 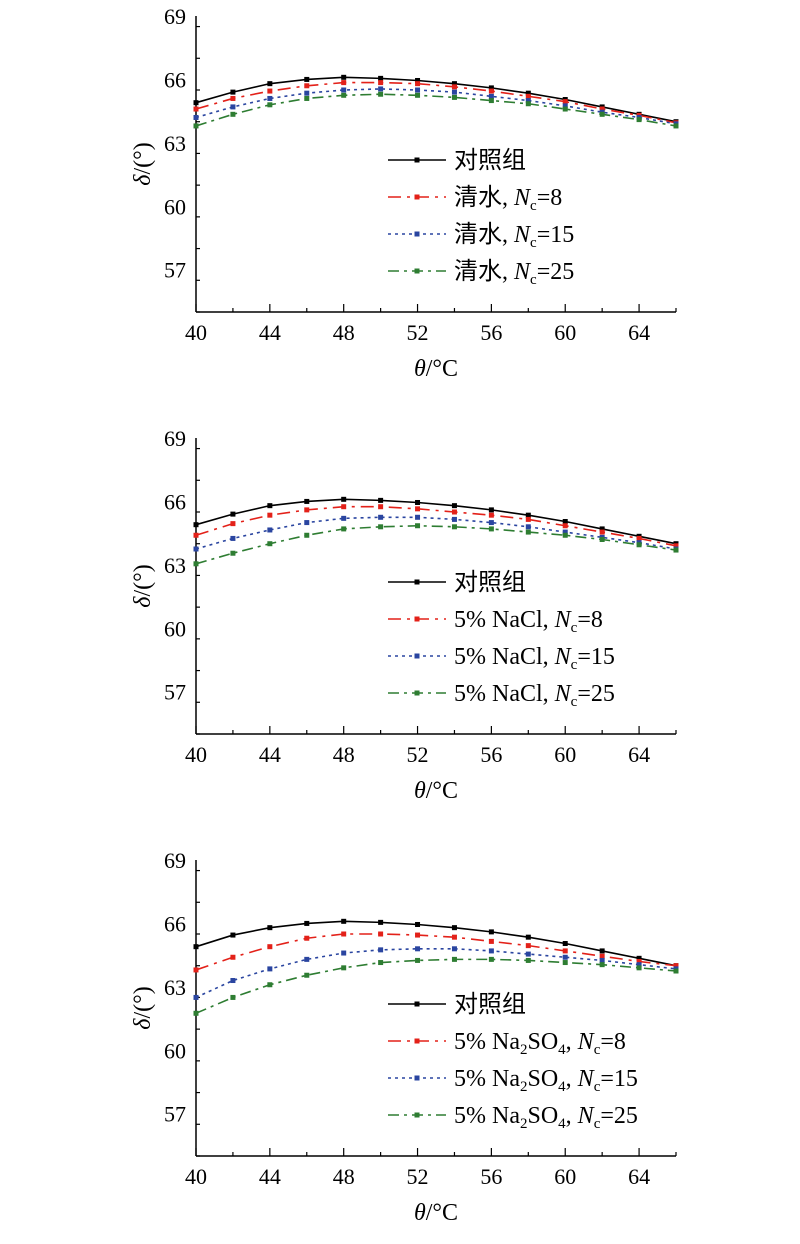 What do you see at coordinates (534, 658) in the screenshot?
I see `legend-label: 5% NaCl, Nc=15` at bounding box center [534, 658].